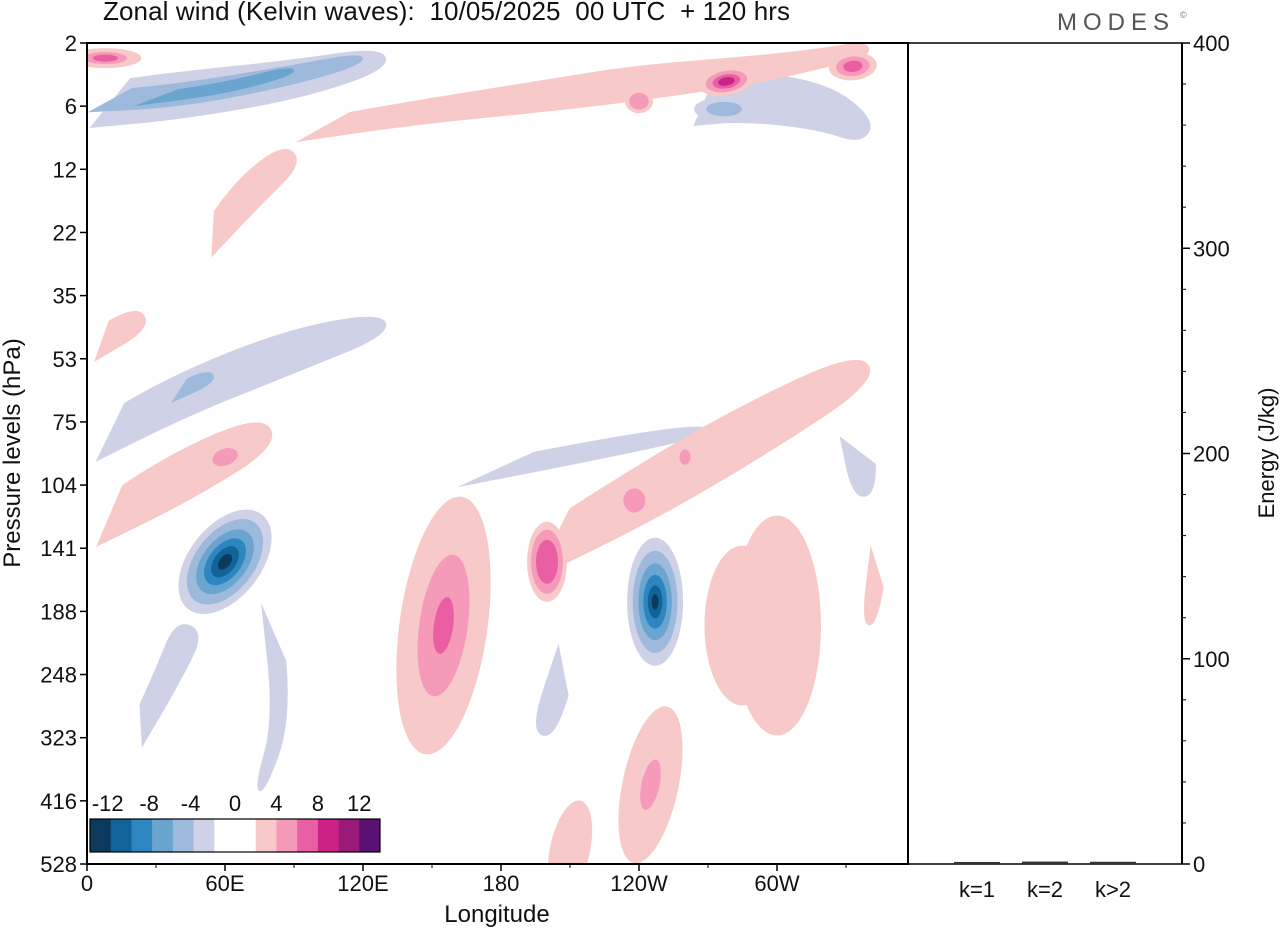  Describe the element at coordinates (1266, 453) in the screenshot. I see `energy-axis-label: Energy (J/kg)` at that location.